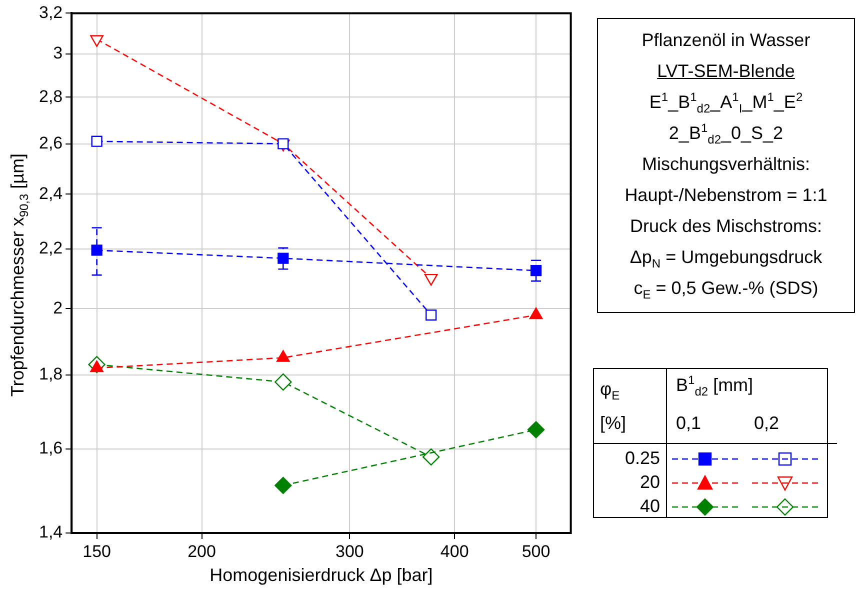  I want to click on y-tick-label: 1,4, so click(50, 532).